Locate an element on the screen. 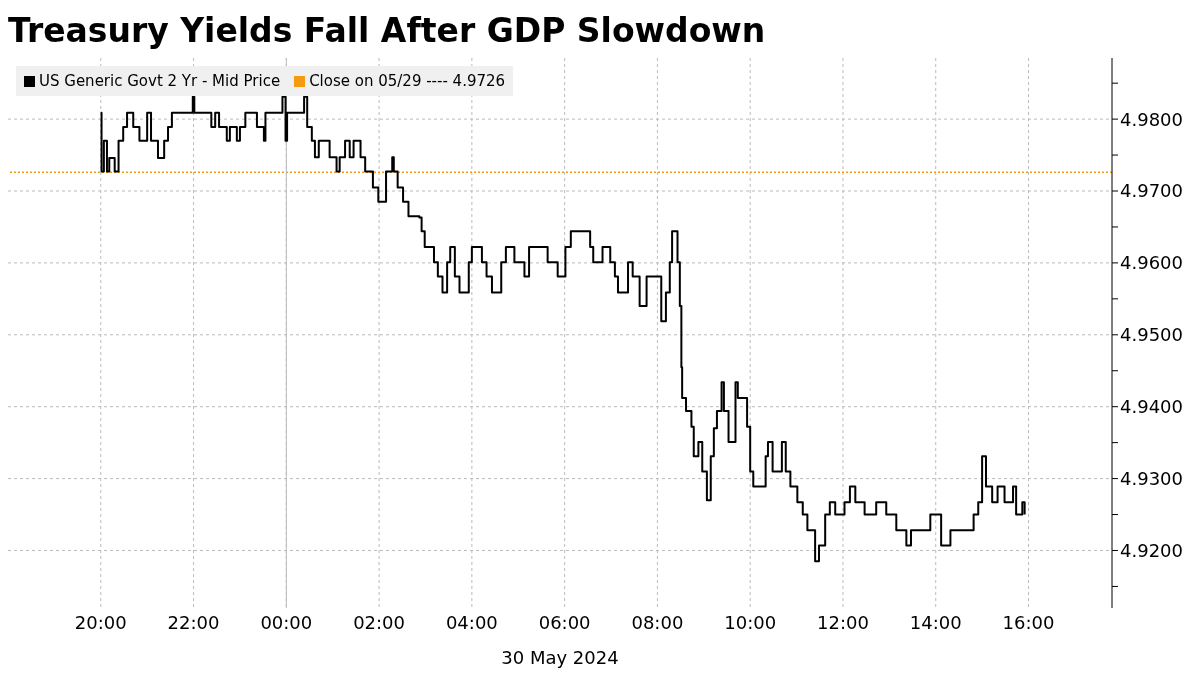 Image resolution: width=1200 pixels, height=675 pixels. x-tick-label: 04:00 is located at coordinates (471, 622).